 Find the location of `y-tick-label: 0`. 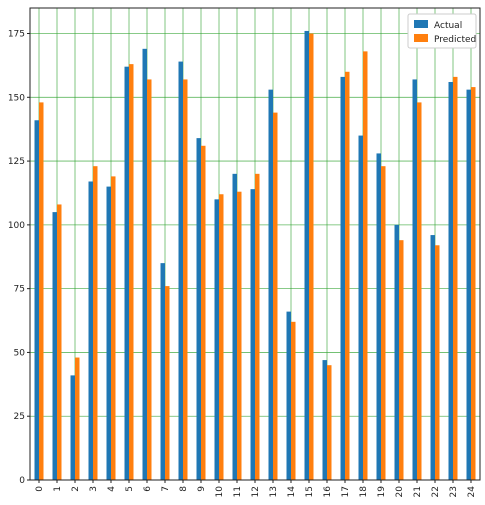

y-tick-label: 0 is located at coordinates (22, 481).